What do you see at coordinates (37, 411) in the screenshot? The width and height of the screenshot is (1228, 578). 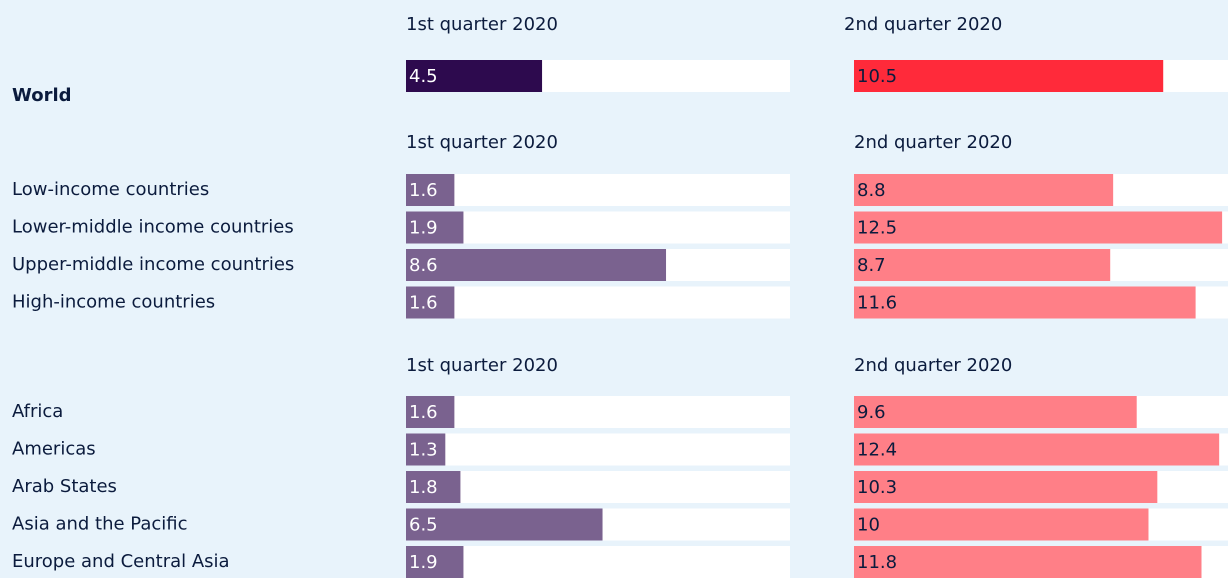 I see `category-label: Africa` at bounding box center [37, 411].